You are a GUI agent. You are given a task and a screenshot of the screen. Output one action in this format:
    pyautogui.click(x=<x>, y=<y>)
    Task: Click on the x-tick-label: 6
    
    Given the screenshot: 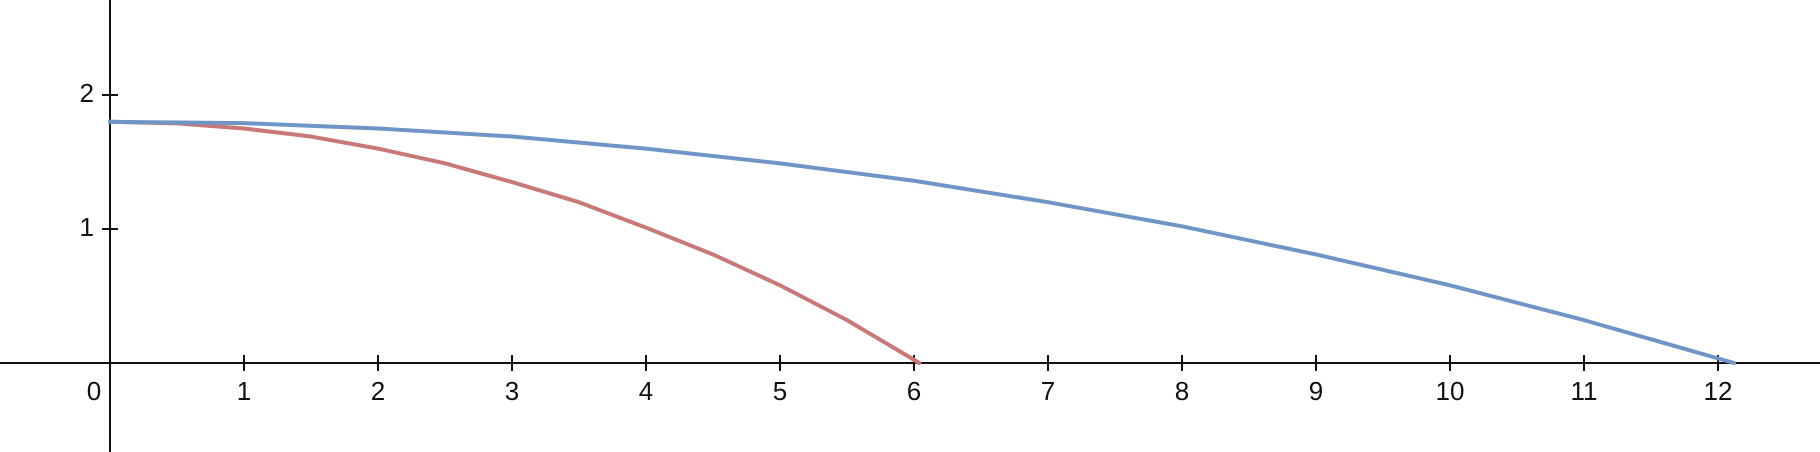 What is the action you would take?
    pyautogui.click(x=914, y=391)
    